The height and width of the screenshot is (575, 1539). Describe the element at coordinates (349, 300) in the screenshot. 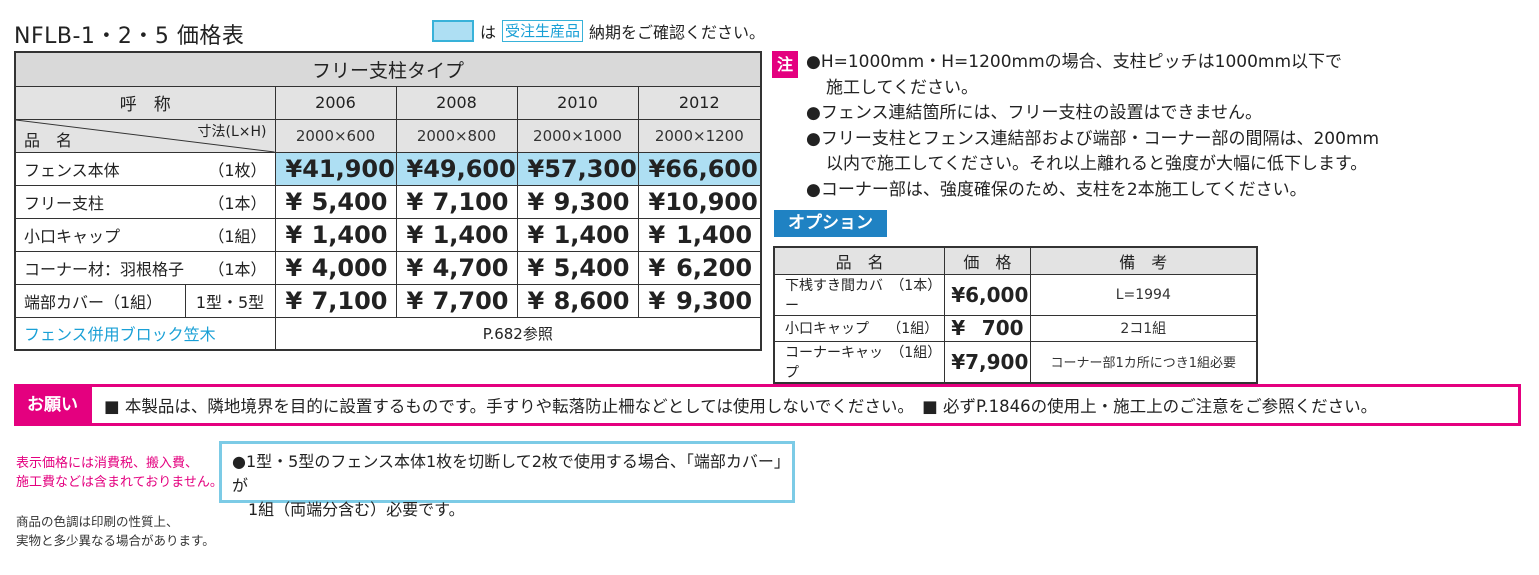

I see `price-value: 7,100` at that location.